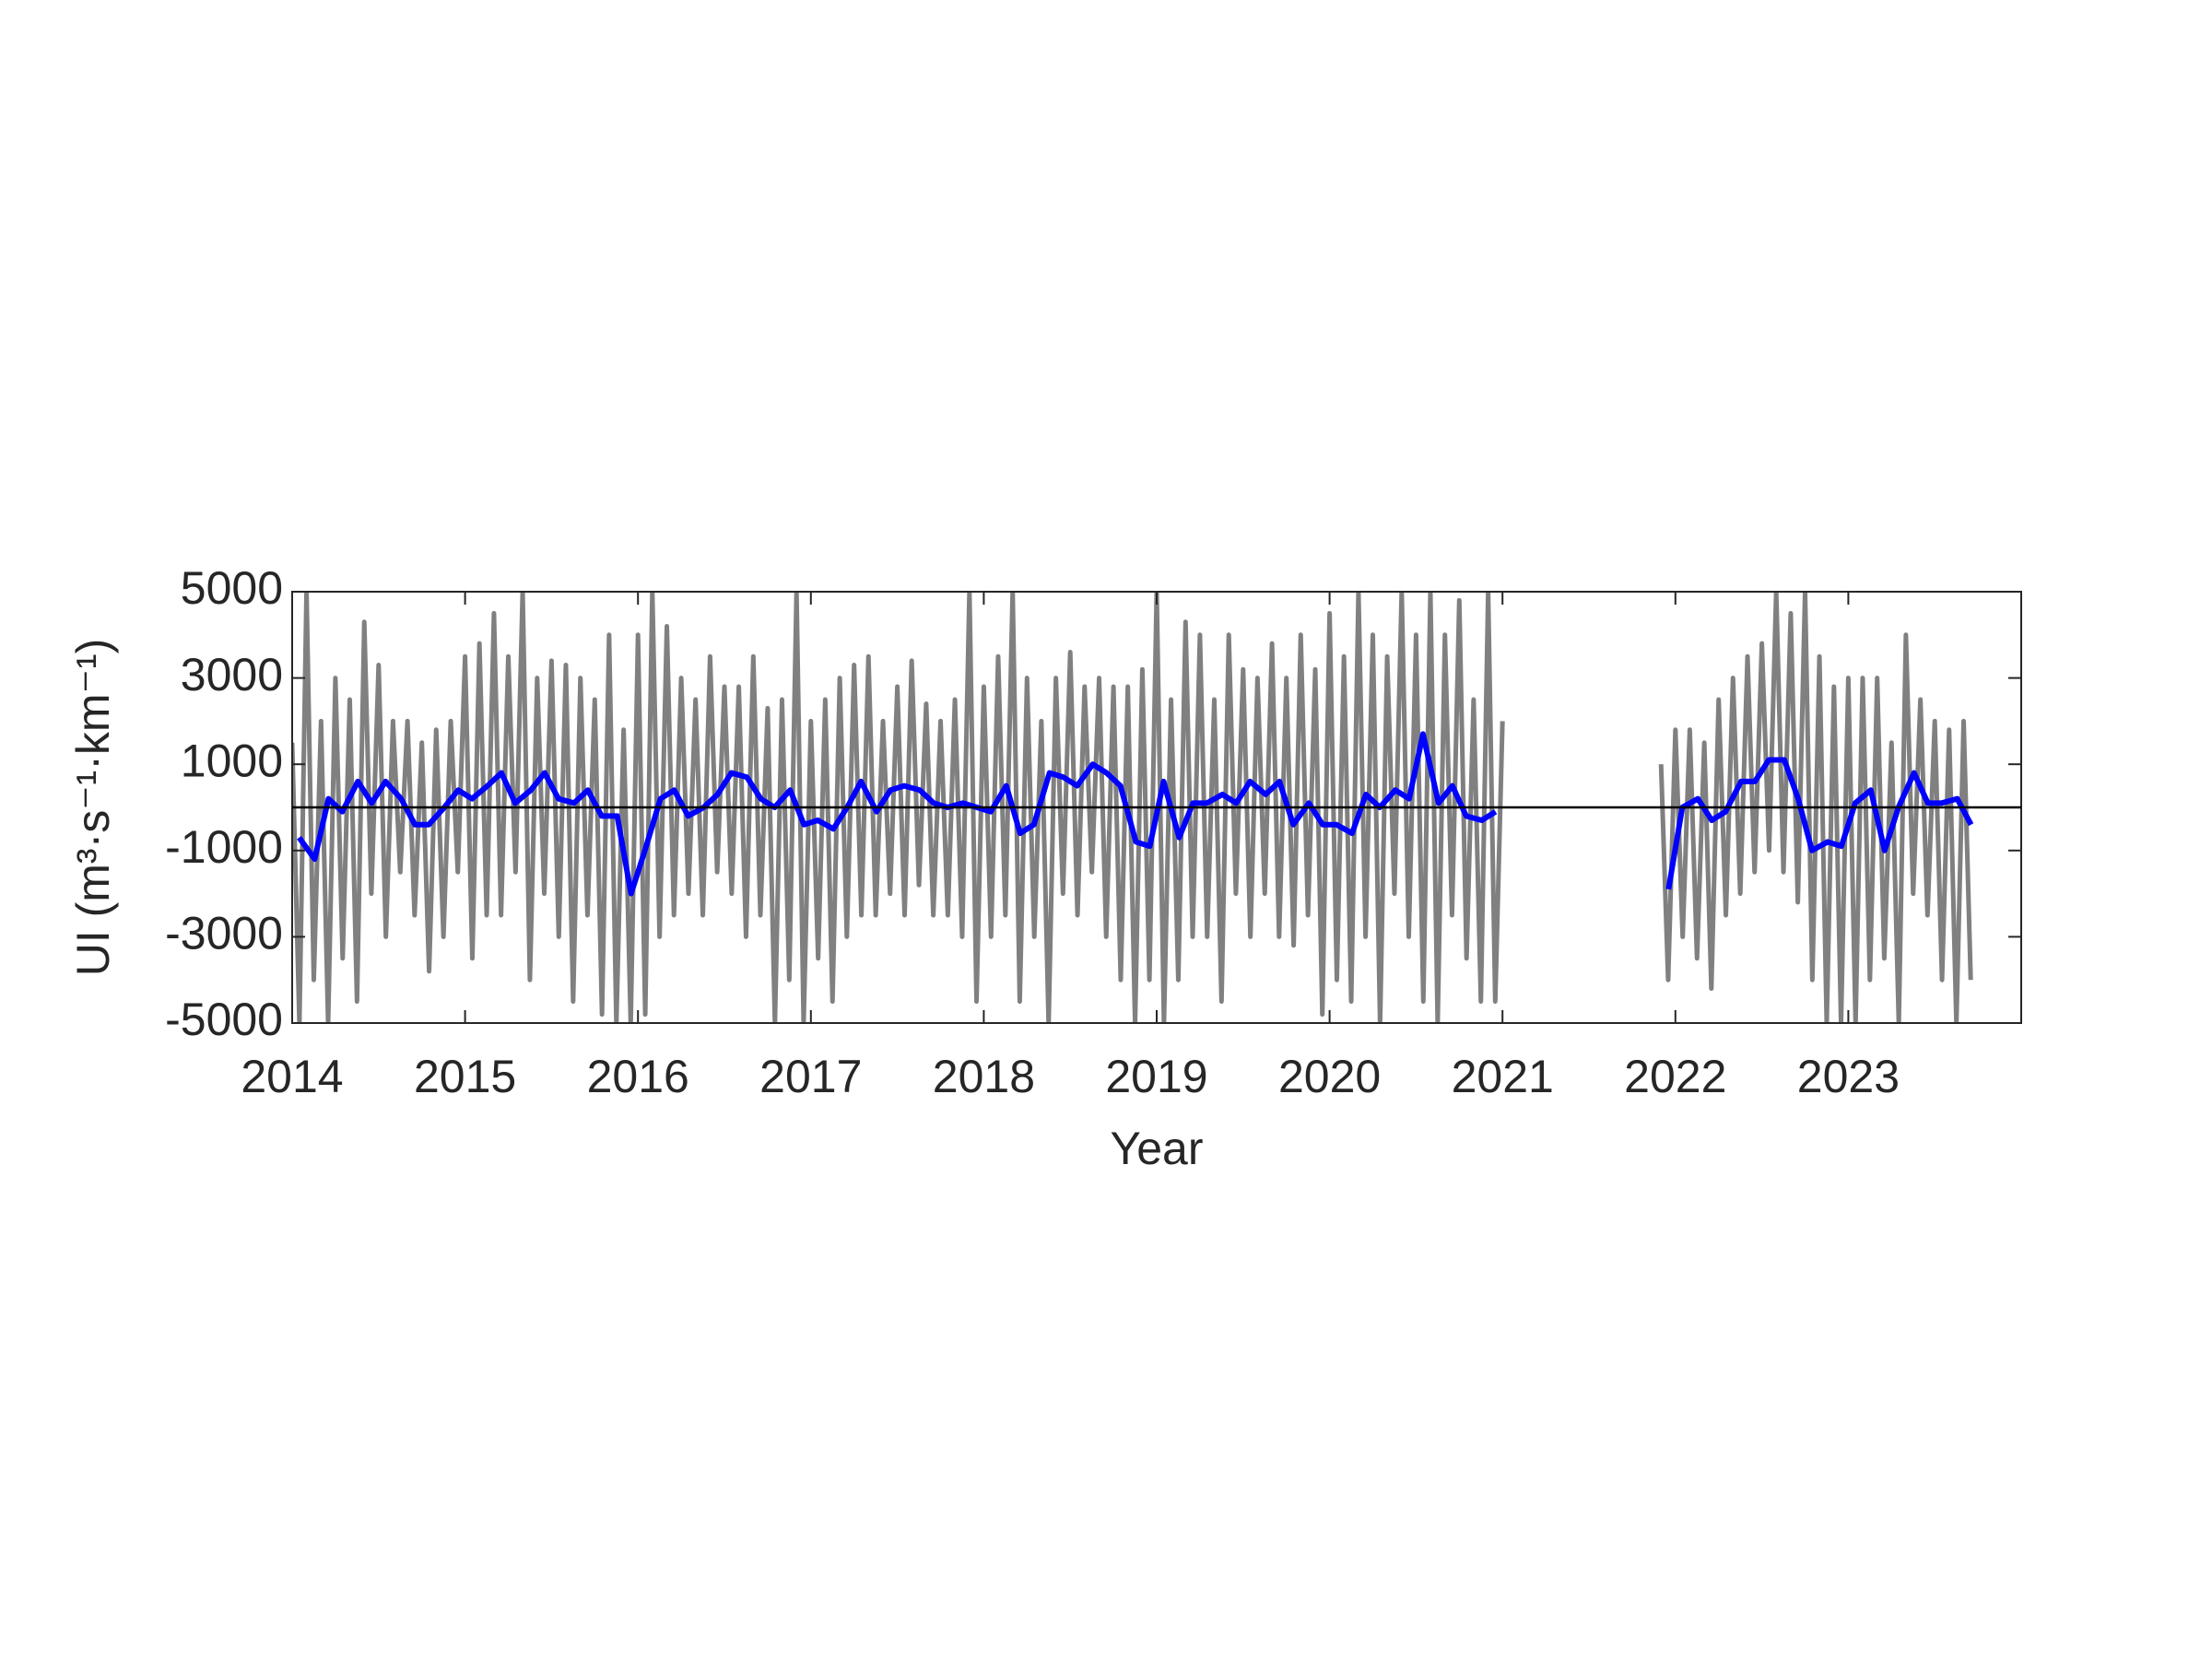  Describe the element at coordinates (1156, 1148) in the screenshot. I see `x-axis-label: Year` at that location.